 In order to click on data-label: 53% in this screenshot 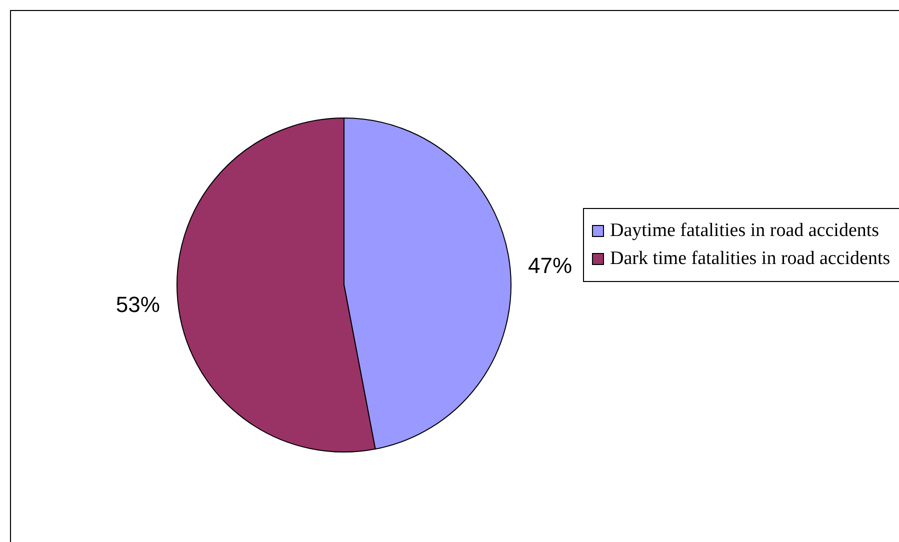, I will do `click(138, 304)`.